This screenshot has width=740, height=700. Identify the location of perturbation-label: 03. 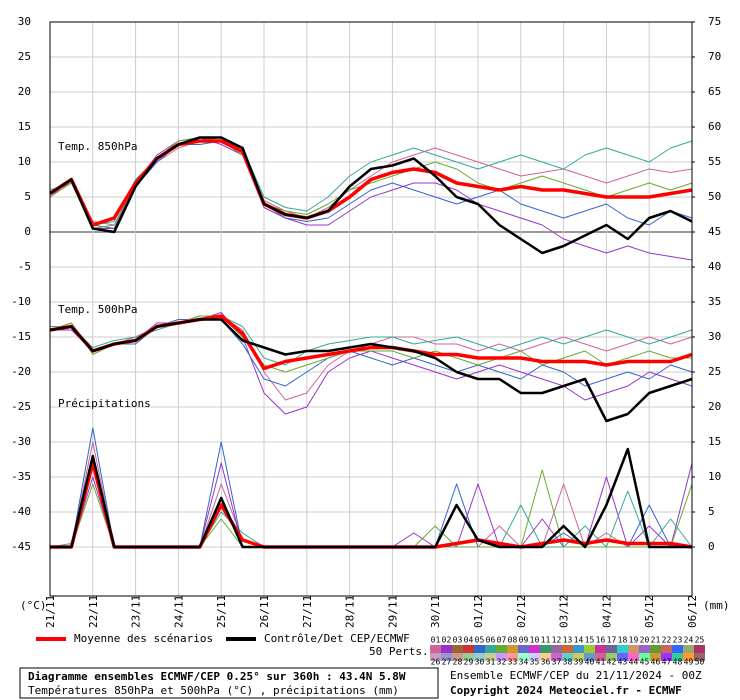
(458, 640).